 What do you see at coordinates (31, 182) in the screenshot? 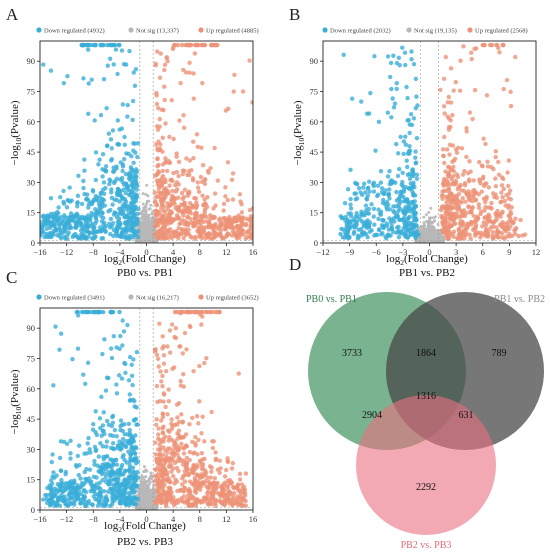
I see `y-tick-label: 30` at bounding box center [31, 182].